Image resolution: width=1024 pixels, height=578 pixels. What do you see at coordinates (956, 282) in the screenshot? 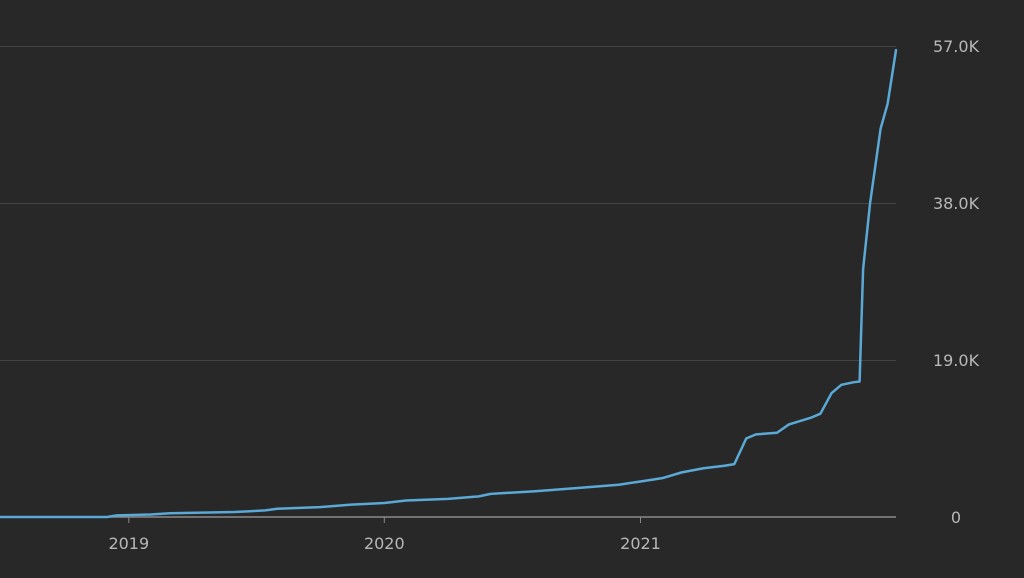
I see `y-tick-labels: 0 19.0K 38.0K 57.0K` at bounding box center [956, 282].